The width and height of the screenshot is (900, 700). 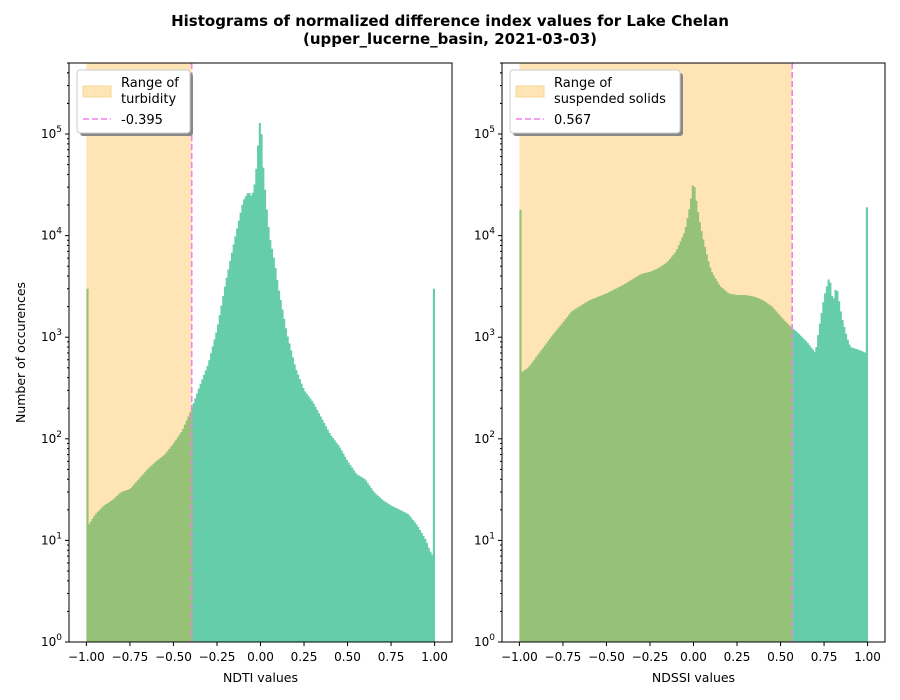 I want to click on ndssi-histogram-x-tick-label: −0.75, so click(x=563, y=657).